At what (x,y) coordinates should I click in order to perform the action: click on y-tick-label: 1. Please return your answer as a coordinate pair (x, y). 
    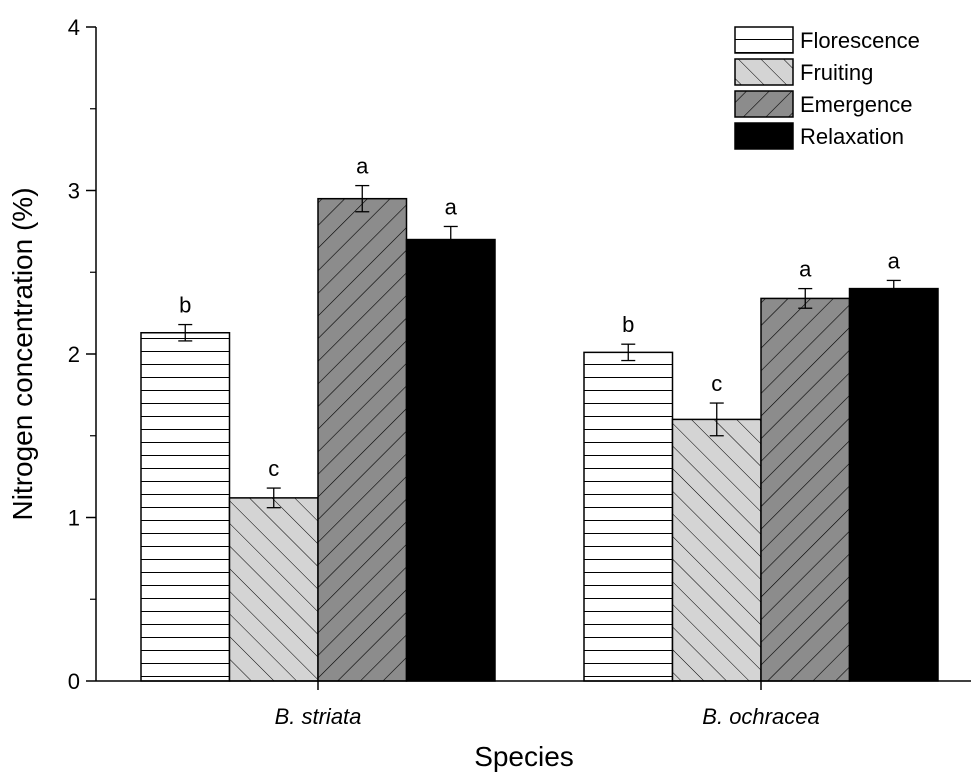
    Looking at the image, I should click on (74, 518).